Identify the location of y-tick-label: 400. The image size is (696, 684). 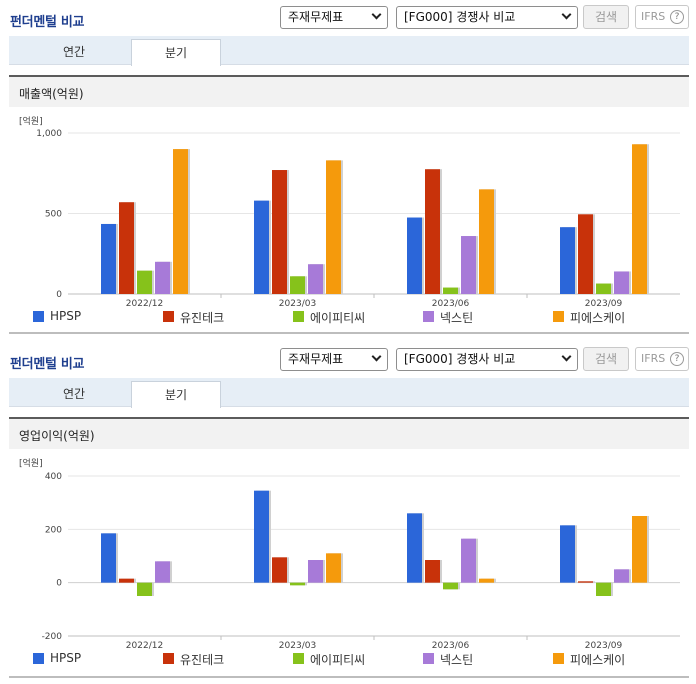
(53, 477).